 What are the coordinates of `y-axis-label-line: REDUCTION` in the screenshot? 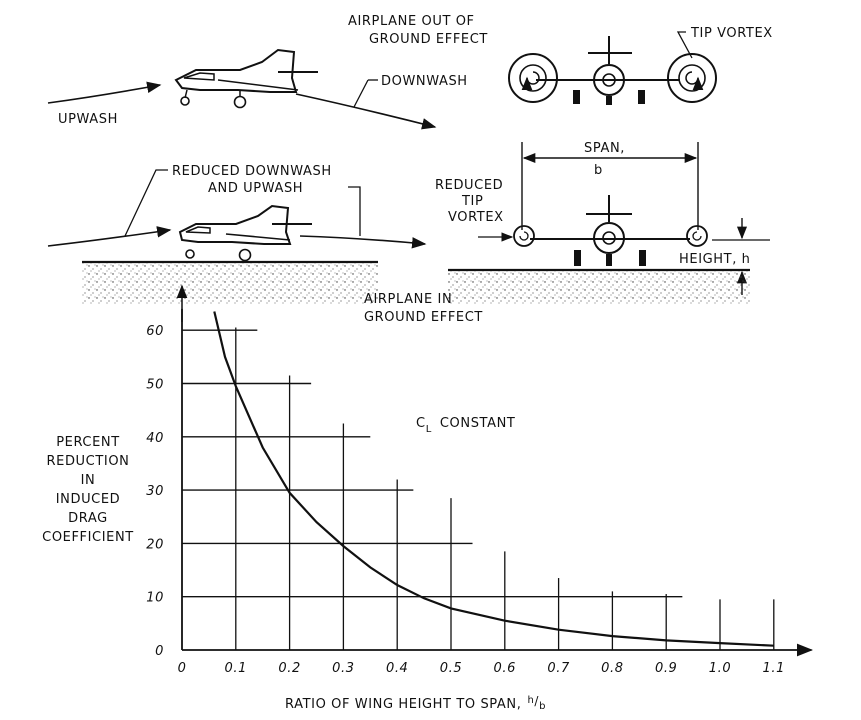 It's located at (88, 461).